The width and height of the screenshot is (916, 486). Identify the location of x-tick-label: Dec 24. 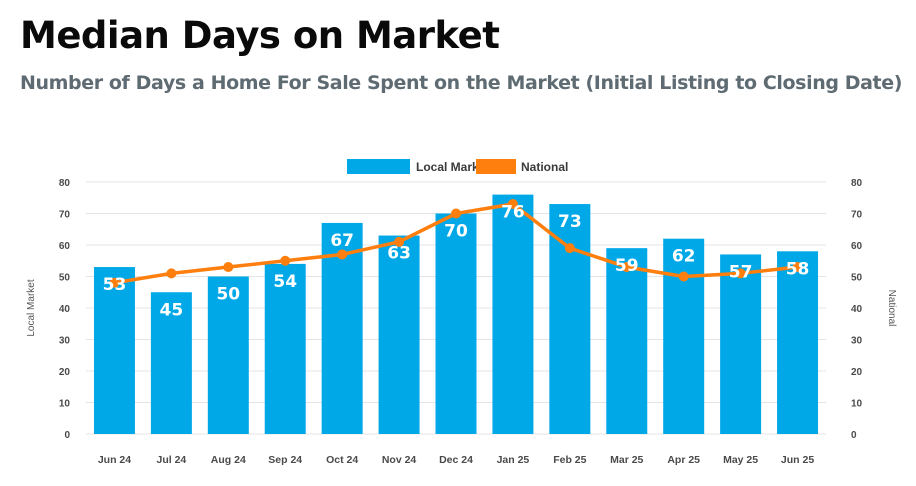
(456, 460).